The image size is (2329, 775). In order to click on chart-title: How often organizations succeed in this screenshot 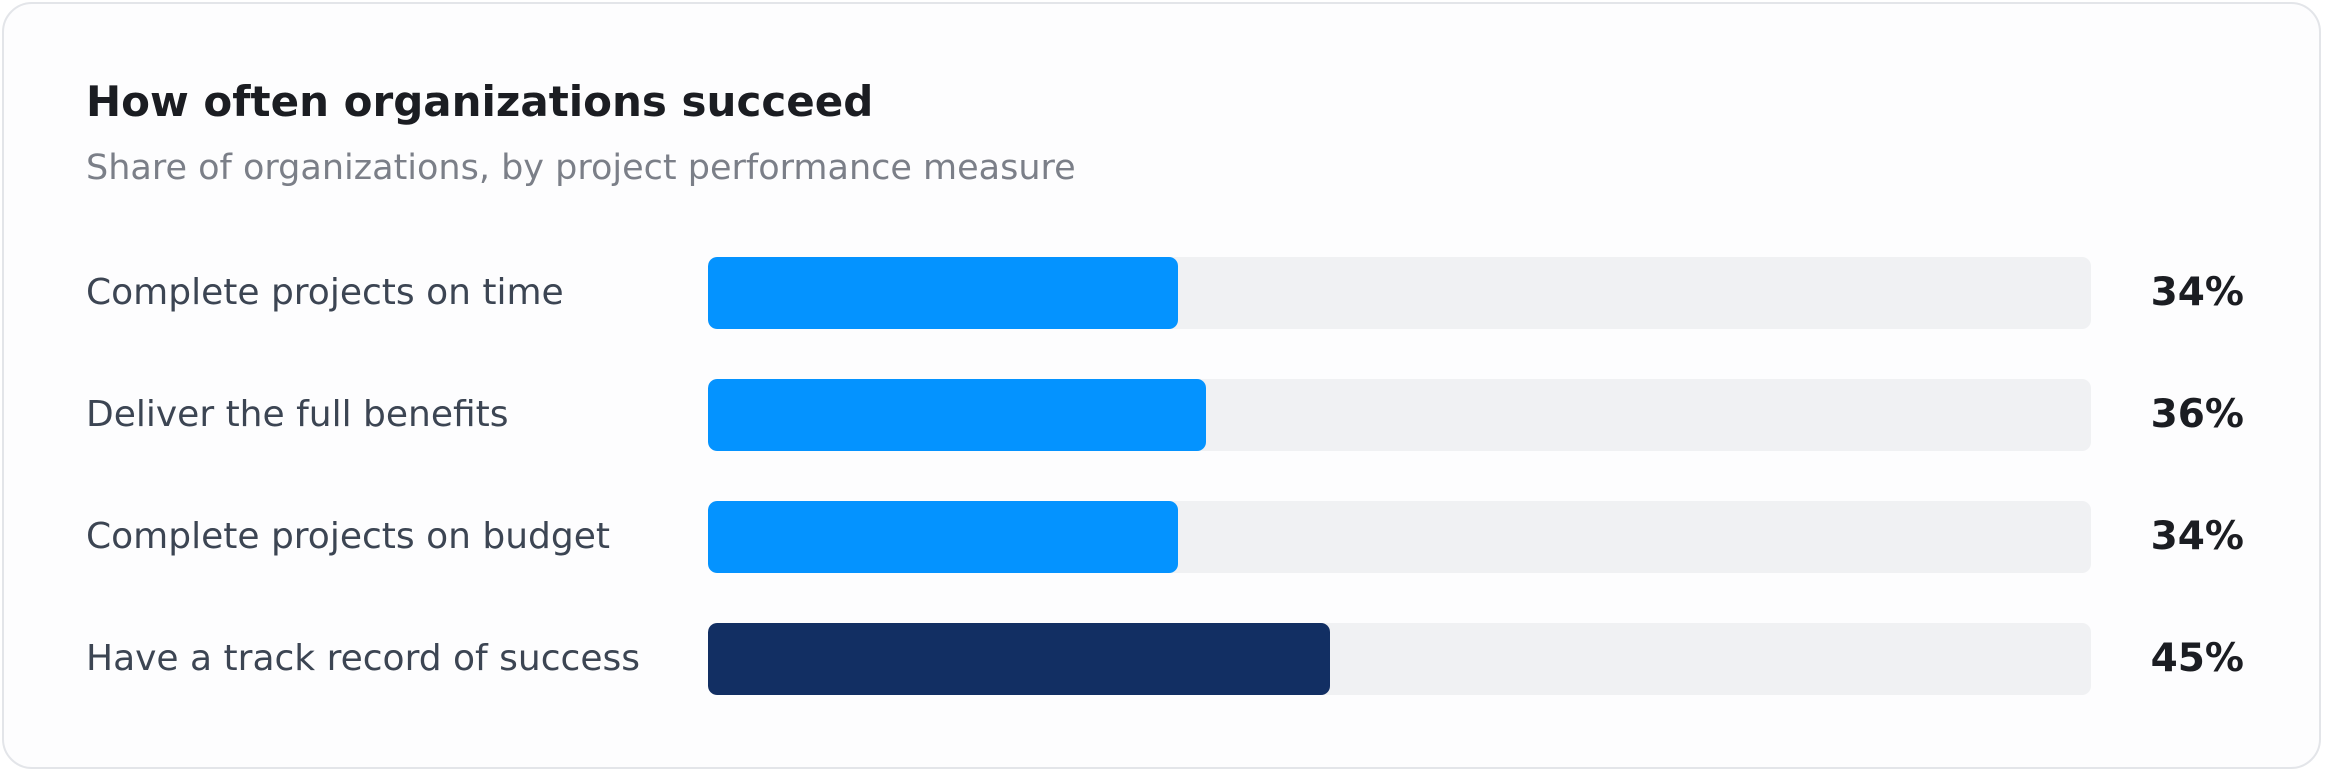, I will do `click(480, 101)`.